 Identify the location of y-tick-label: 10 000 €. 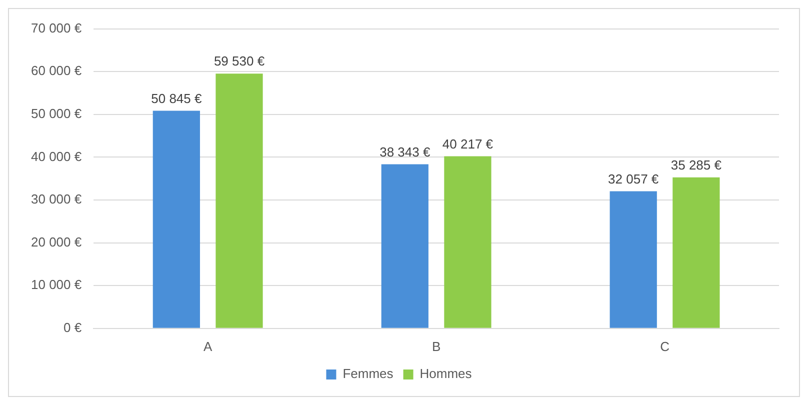
(56, 284).